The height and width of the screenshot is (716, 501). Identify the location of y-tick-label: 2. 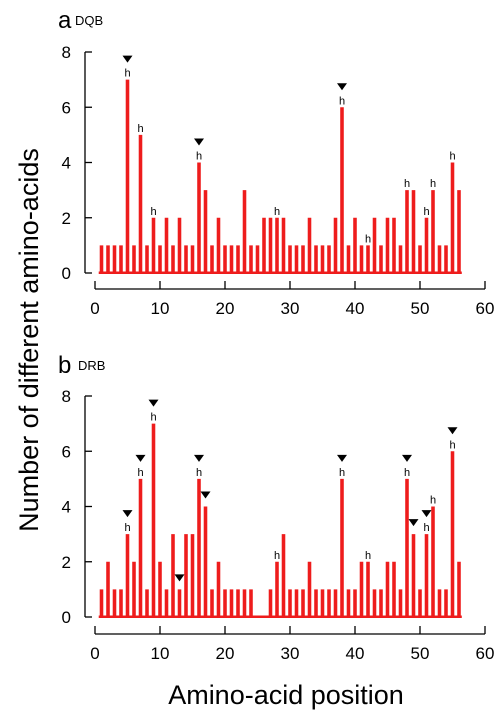
(66, 562).